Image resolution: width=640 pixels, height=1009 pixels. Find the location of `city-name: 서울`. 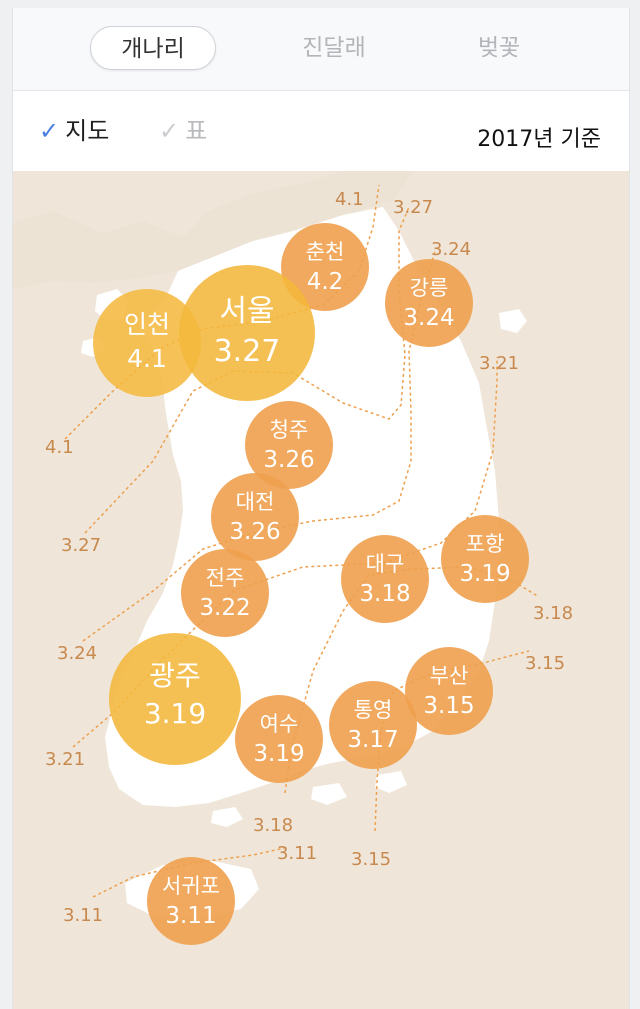

city-name: 서울 is located at coordinates (246, 311).